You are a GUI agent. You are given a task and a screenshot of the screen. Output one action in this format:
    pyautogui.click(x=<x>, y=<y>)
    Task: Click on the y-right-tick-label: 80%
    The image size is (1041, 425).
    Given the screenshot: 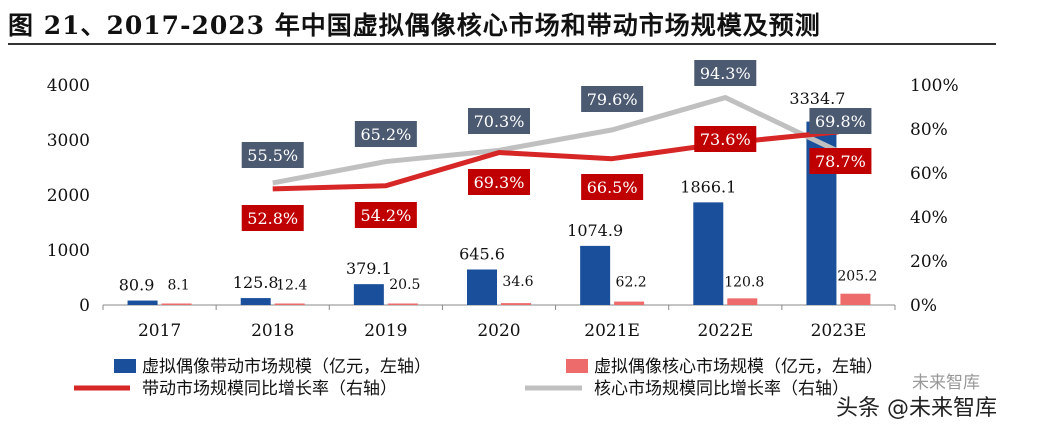 What is the action you would take?
    pyautogui.click(x=929, y=130)
    